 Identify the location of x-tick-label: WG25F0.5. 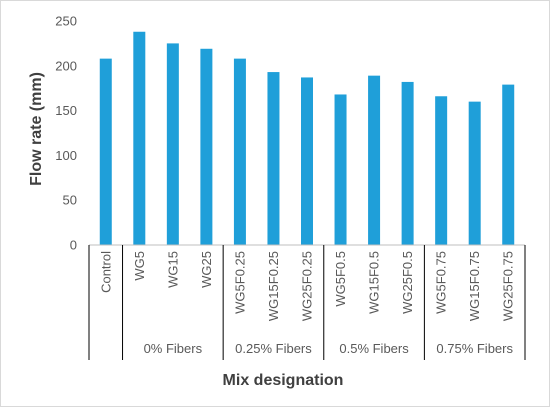
(407, 282).